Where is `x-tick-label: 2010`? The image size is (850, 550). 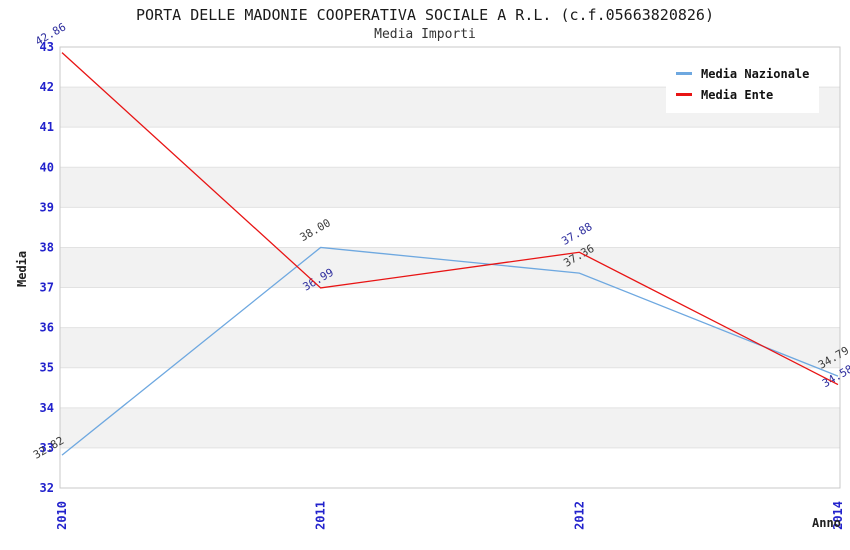 x-tick-label: 2010 is located at coordinates (62, 515).